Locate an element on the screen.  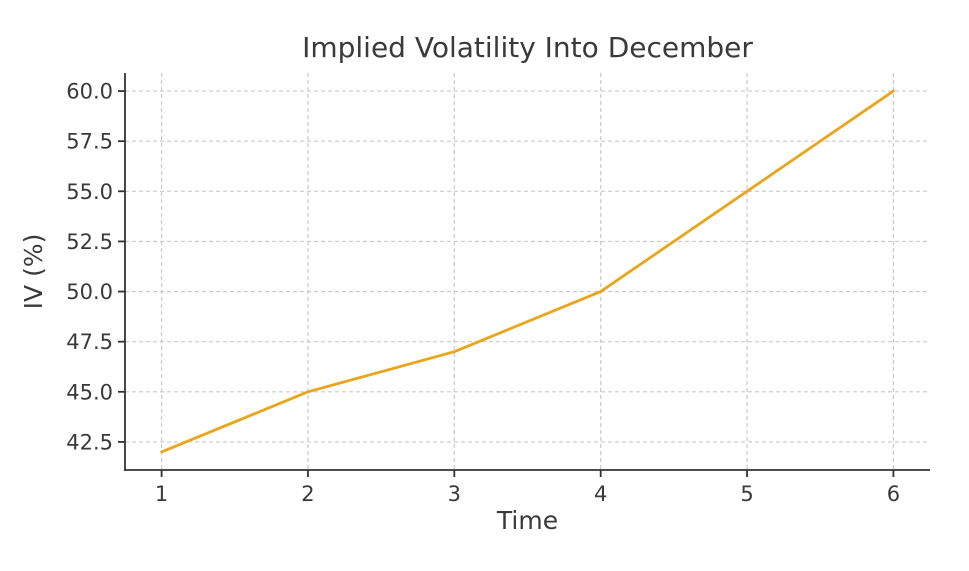
x-tick-label: 5 is located at coordinates (746, 494).